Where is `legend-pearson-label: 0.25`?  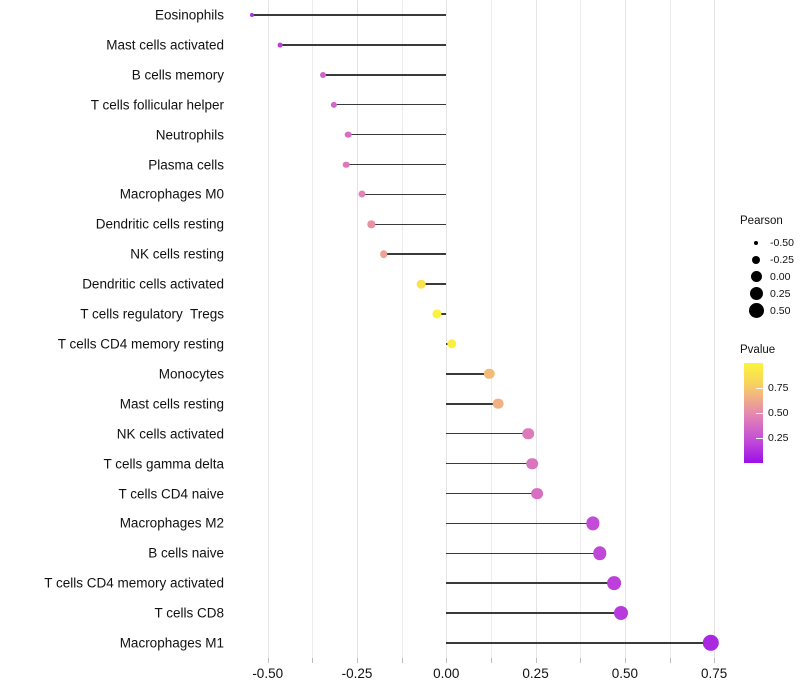
legend-pearson-label: 0.25 is located at coordinates (780, 293).